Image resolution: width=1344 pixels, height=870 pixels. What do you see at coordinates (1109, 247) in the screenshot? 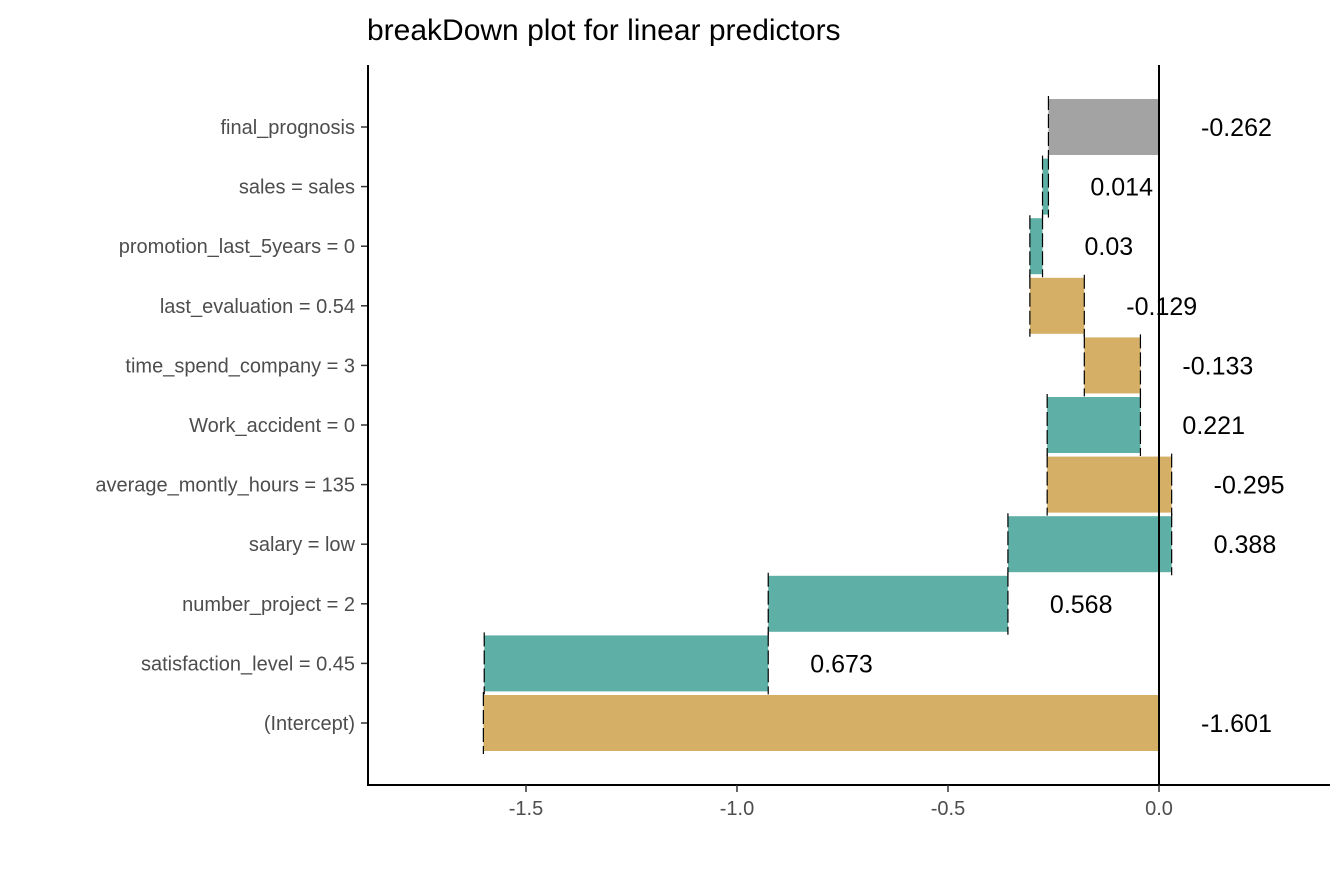
I see `data-label-2: 0.03` at bounding box center [1109, 247].